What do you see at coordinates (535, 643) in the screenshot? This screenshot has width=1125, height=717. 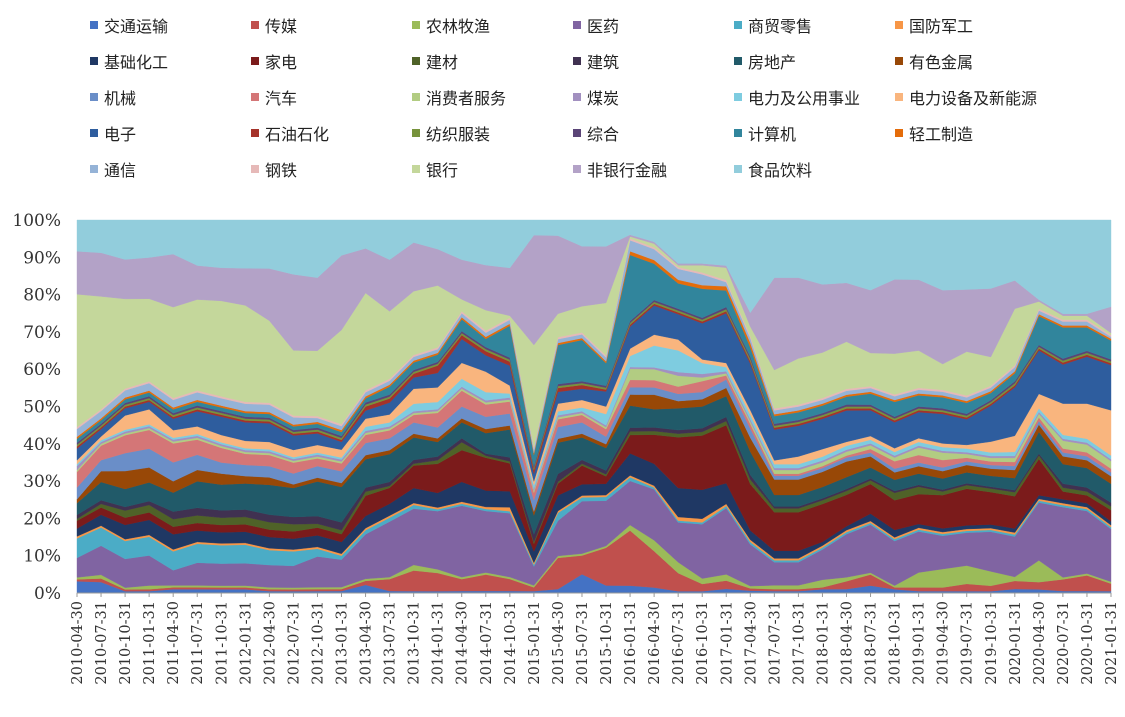 I see `x-tick-label: 2015-01-31` at bounding box center [535, 643].